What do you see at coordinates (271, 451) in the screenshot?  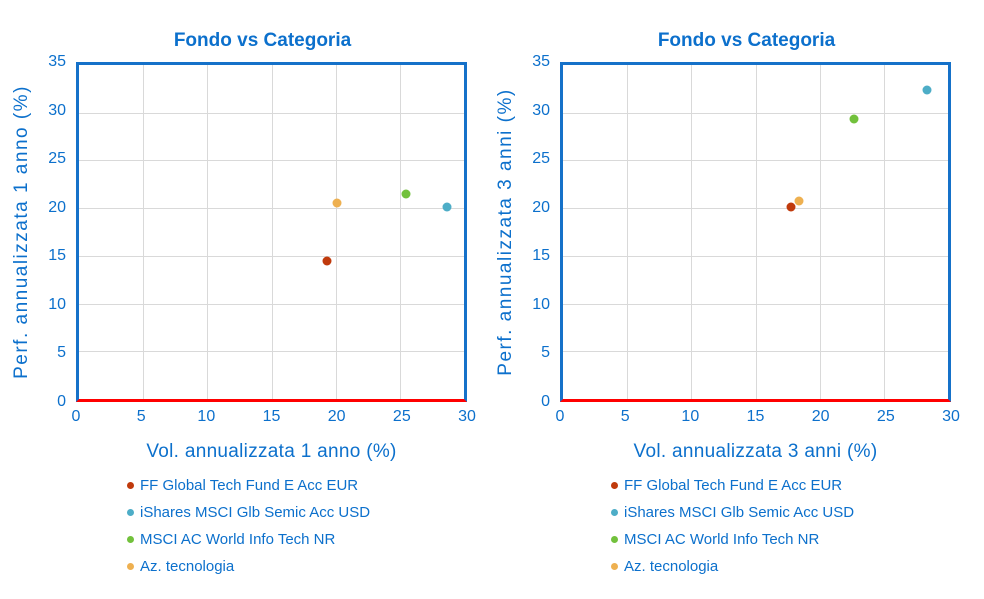 I see `x-axis-title: Vol. annualizzata 1 anno (%)` at bounding box center [271, 451].